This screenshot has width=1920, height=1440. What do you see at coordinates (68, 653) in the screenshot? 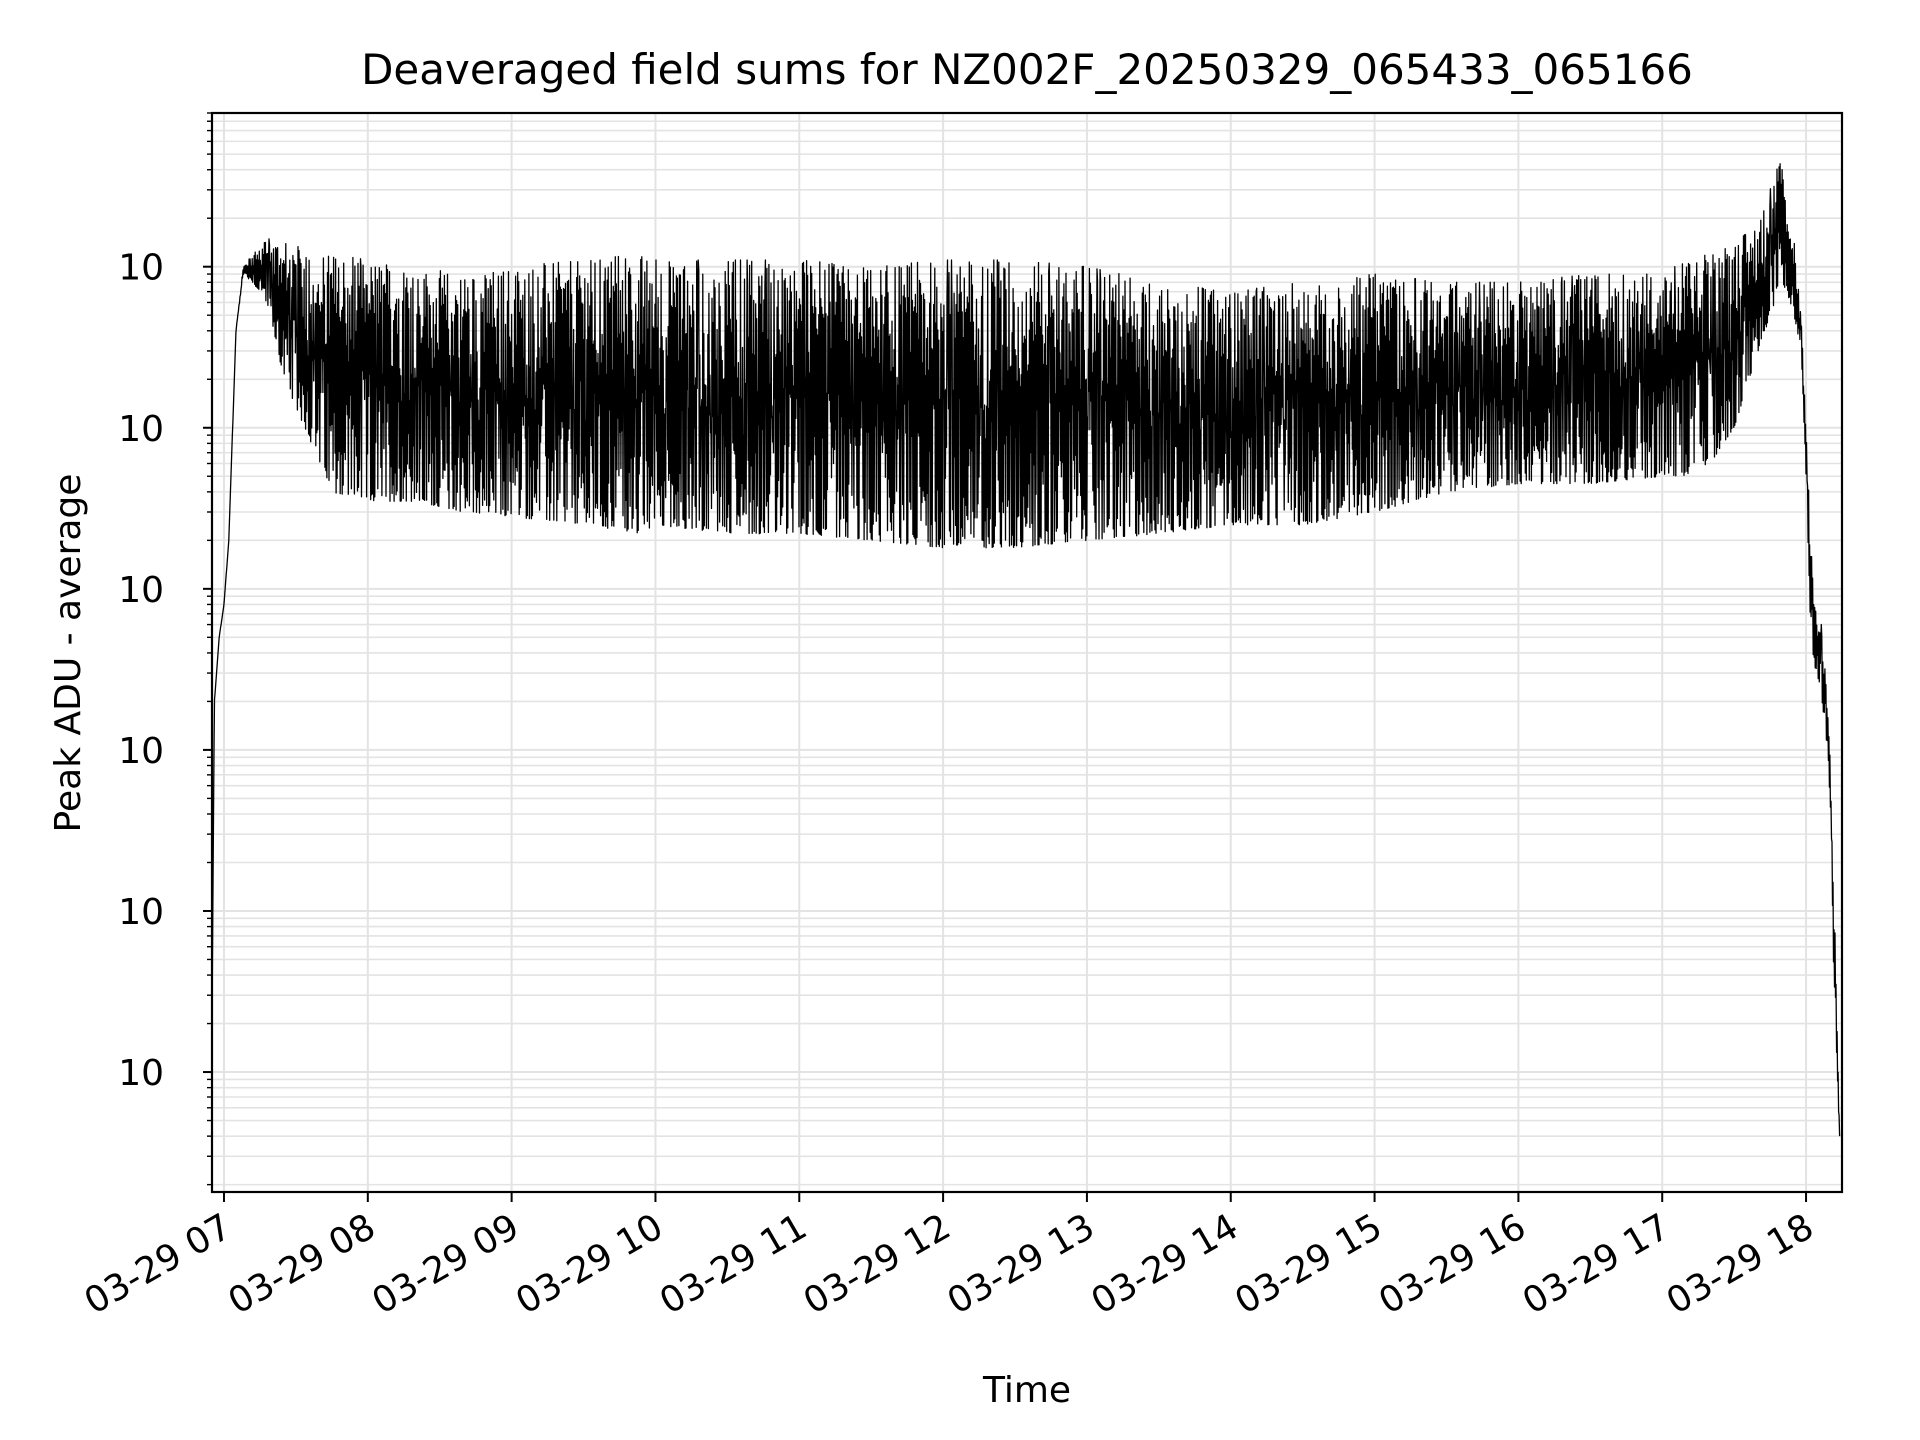
I see `y-axis-label: Peak ADU - average` at bounding box center [68, 653].